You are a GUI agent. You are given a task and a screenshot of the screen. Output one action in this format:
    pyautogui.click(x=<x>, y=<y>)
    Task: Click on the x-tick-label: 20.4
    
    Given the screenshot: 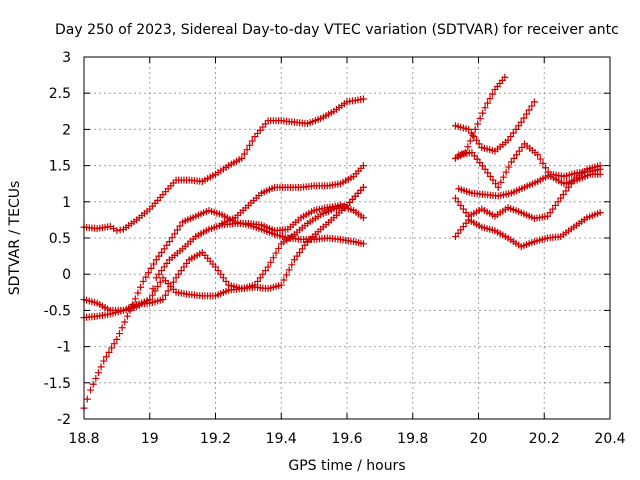 What is the action you would take?
    pyautogui.click(x=609, y=439)
    